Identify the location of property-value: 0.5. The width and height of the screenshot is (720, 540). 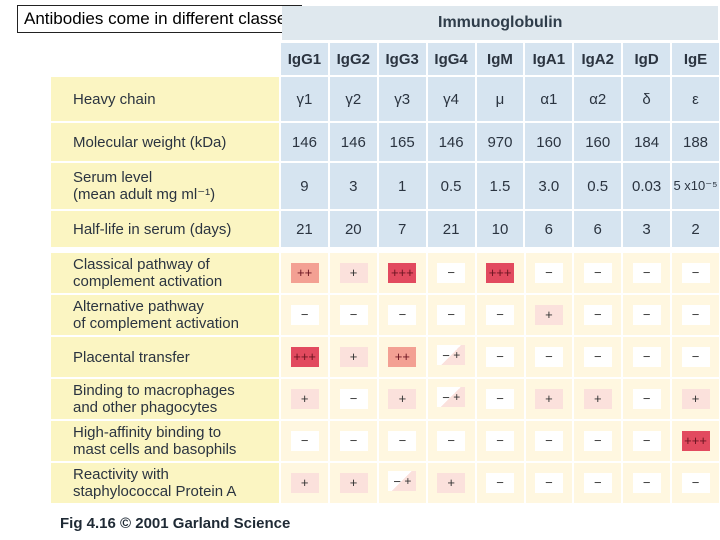
(451, 186).